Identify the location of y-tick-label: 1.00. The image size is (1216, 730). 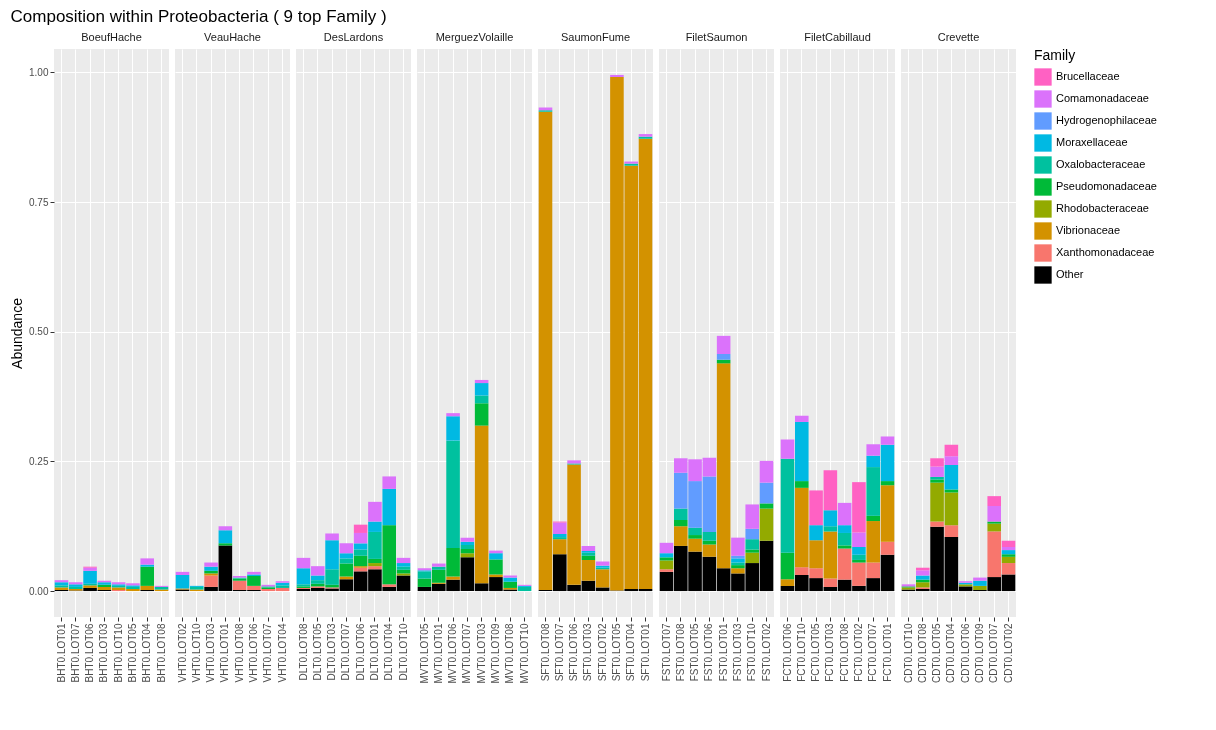
(39, 72).